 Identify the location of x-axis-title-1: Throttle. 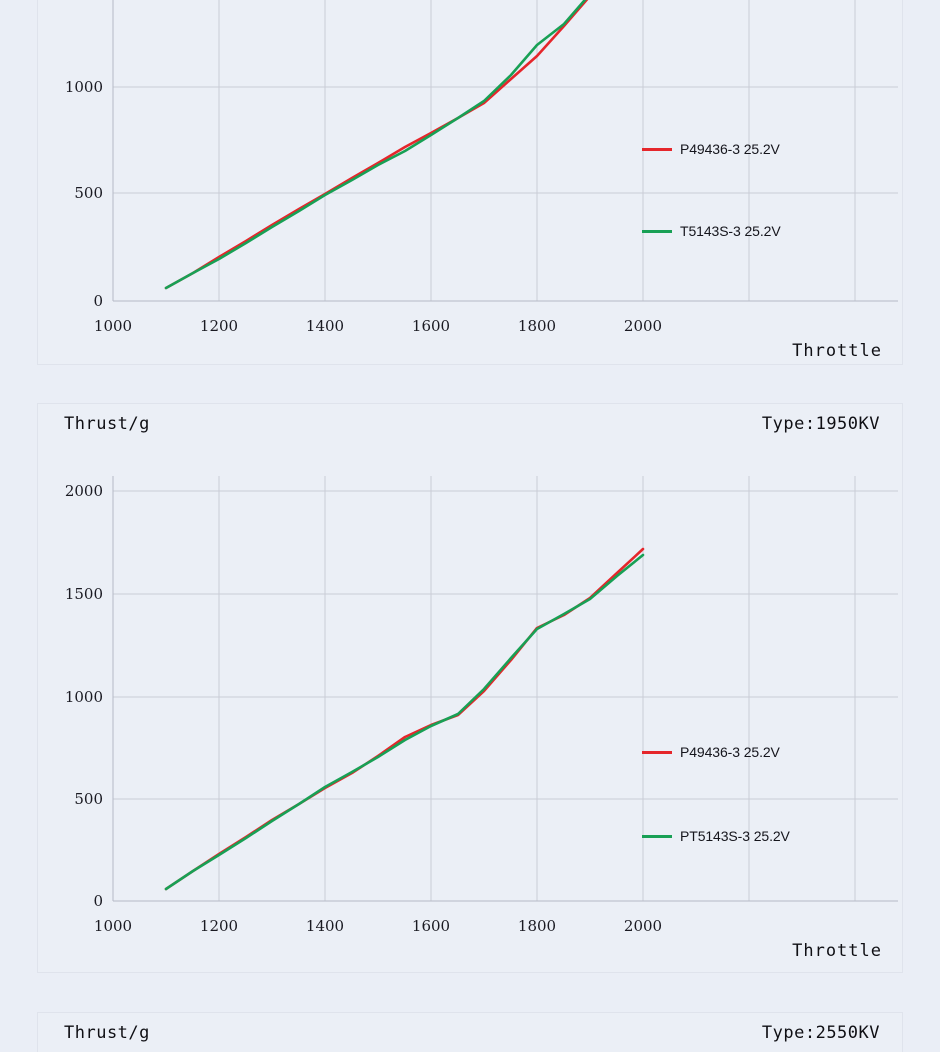
(837, 351).